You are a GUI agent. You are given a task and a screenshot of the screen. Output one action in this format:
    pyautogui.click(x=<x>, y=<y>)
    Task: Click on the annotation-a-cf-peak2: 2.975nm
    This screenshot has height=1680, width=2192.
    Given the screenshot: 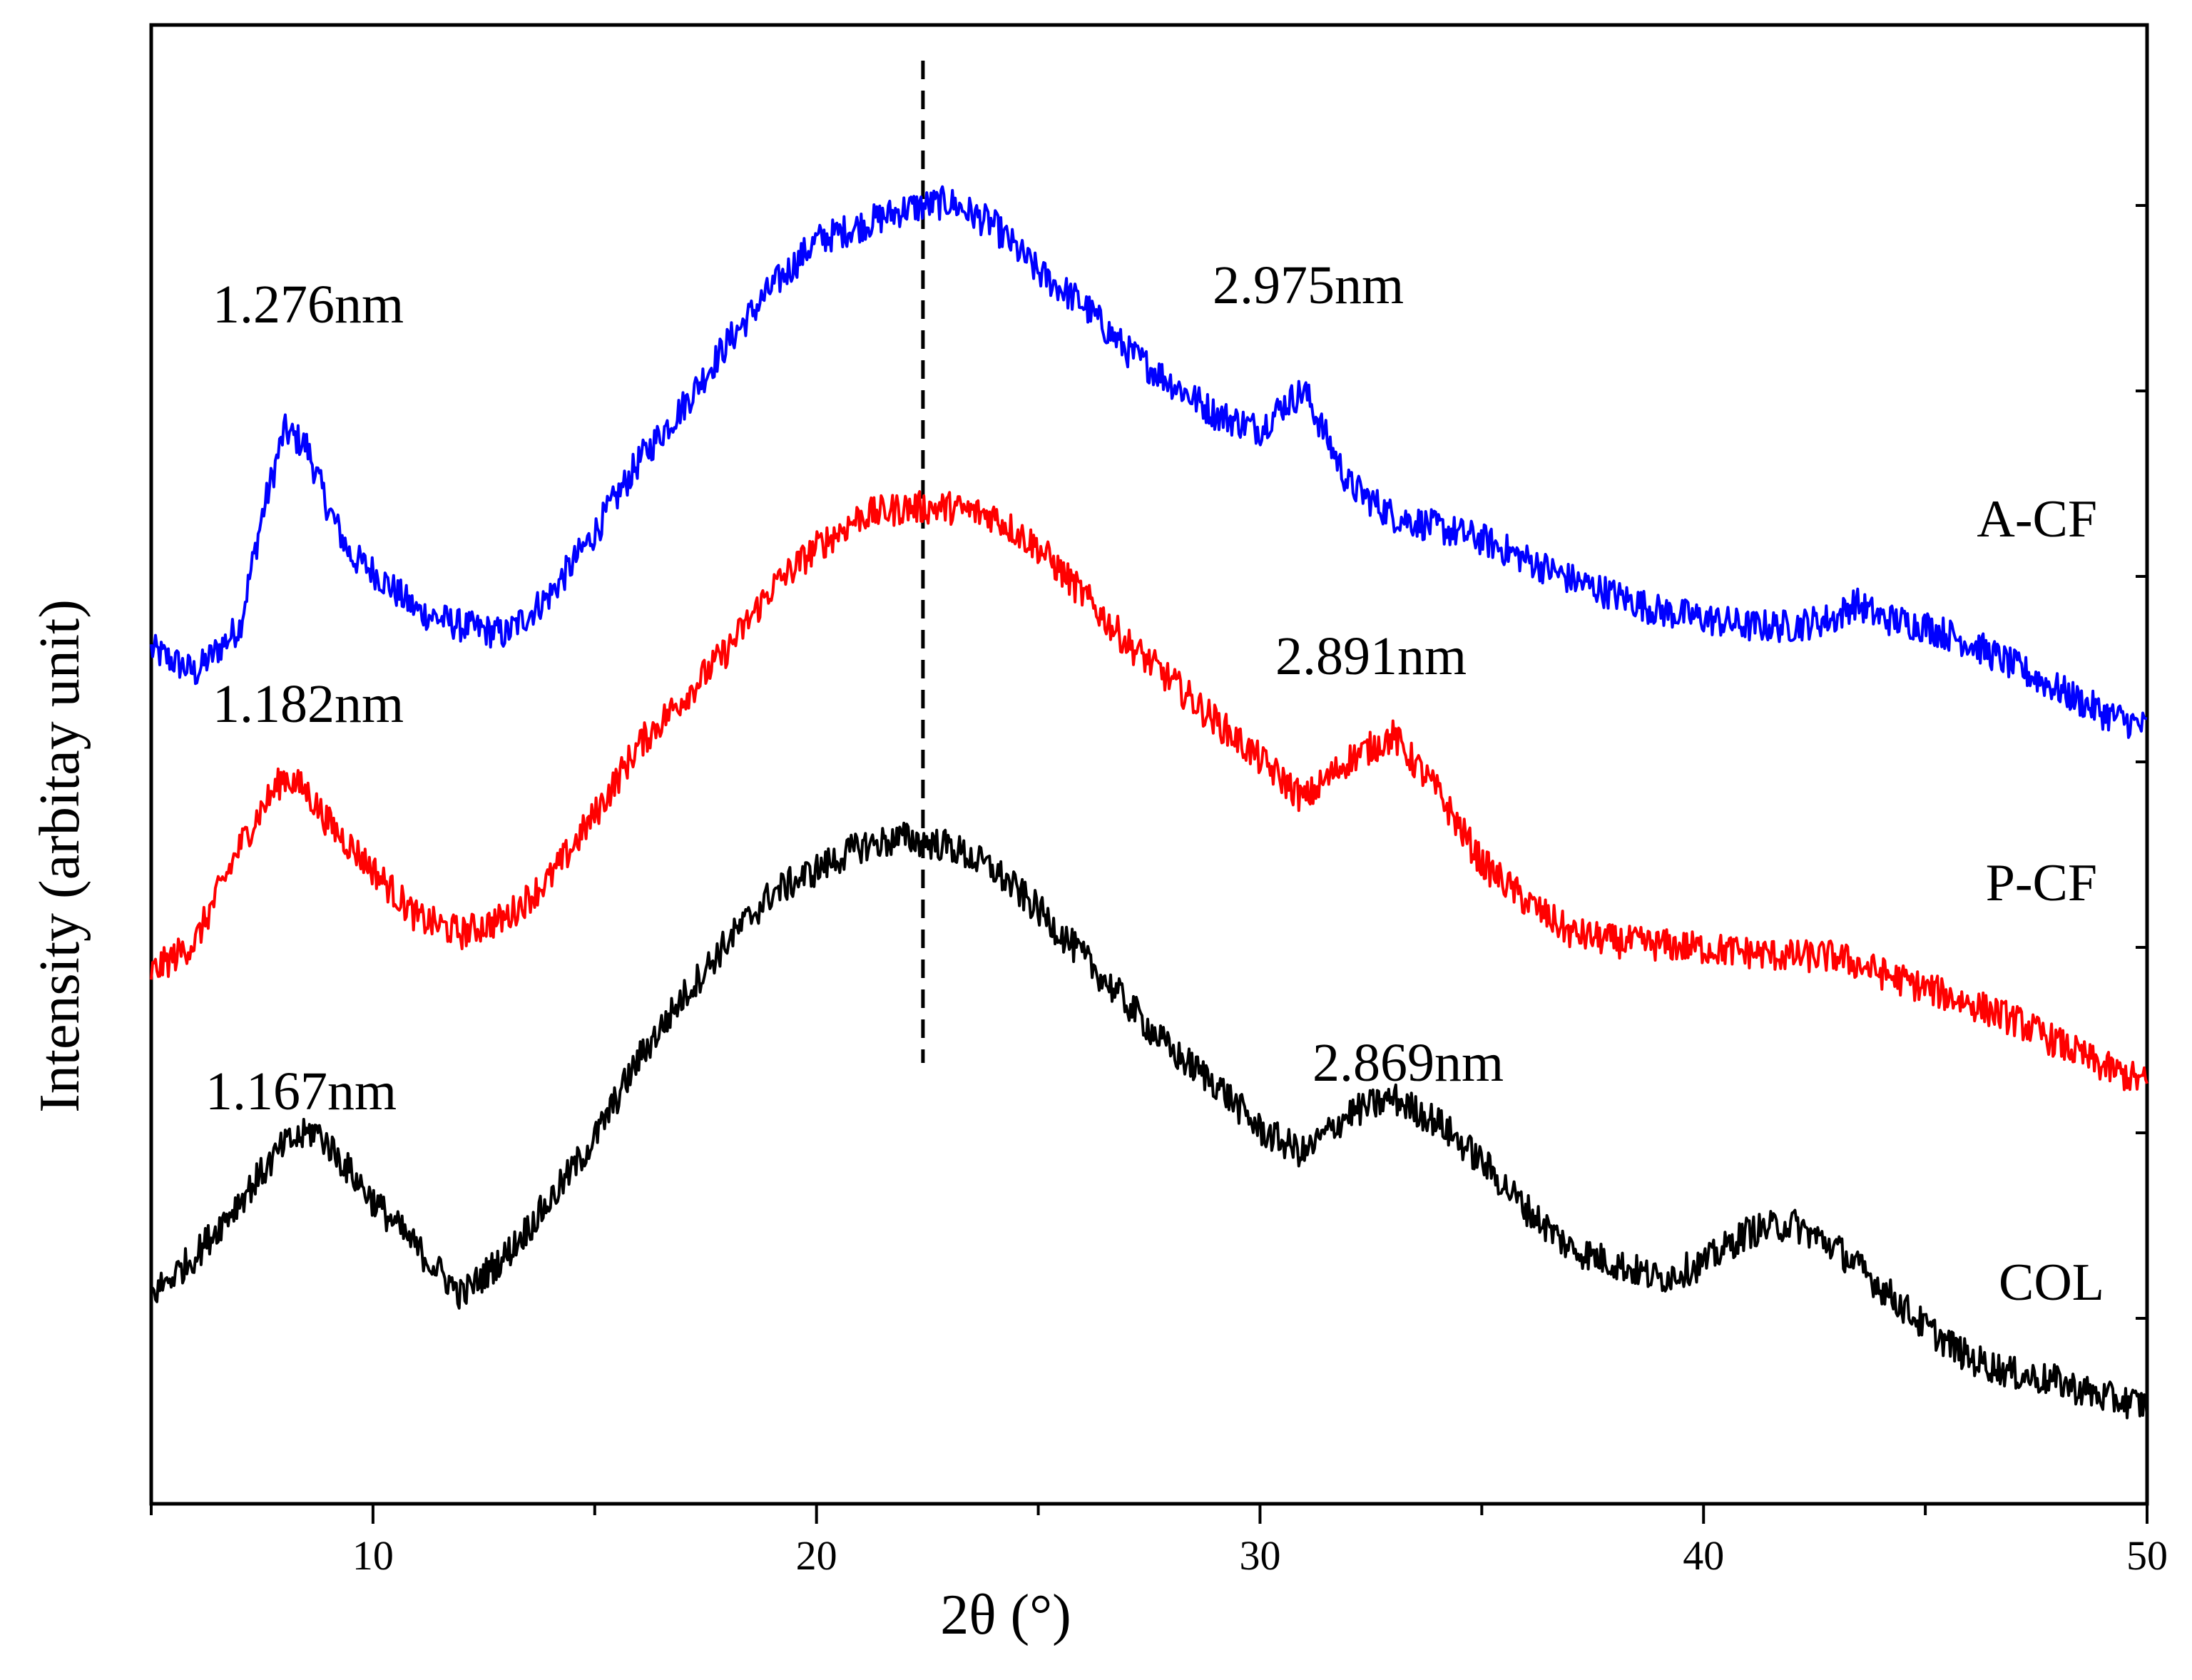 What is the action you would take?
    pyautogui.click(x=1308, y=285)
    